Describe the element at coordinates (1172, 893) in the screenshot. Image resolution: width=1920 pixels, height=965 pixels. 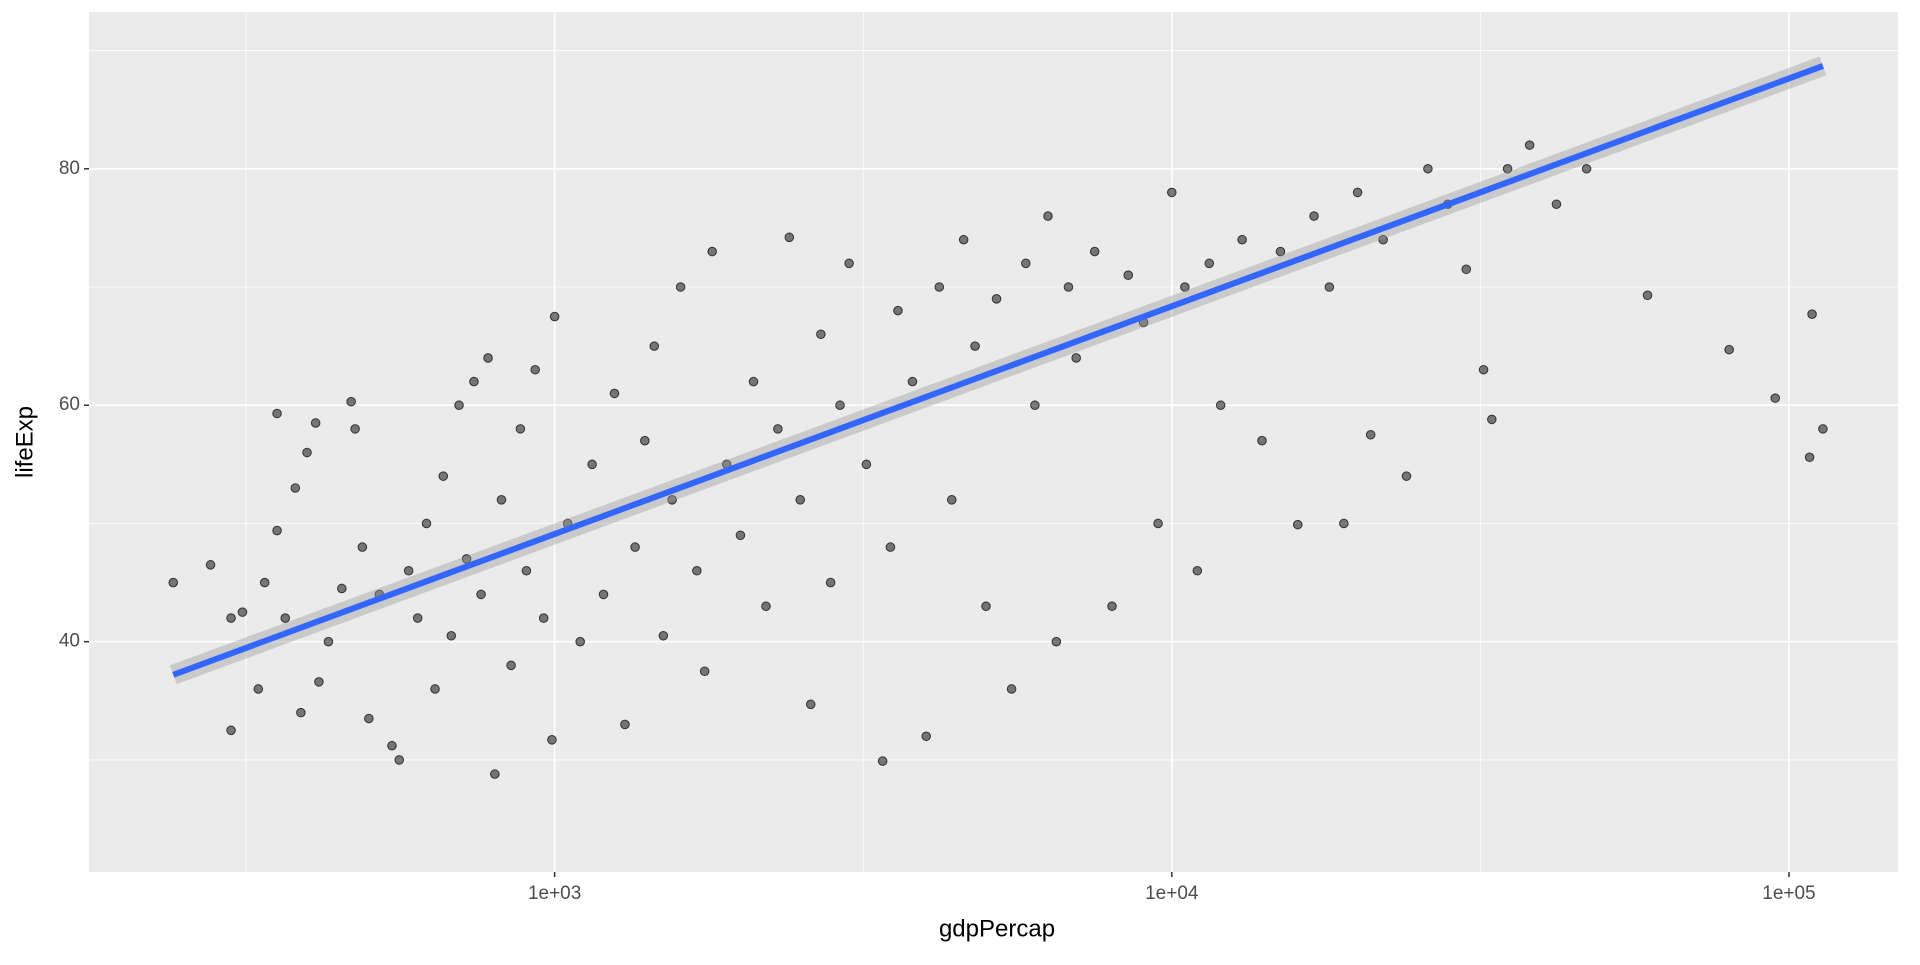
I see `x-tick-label: 1e+04` at that location.